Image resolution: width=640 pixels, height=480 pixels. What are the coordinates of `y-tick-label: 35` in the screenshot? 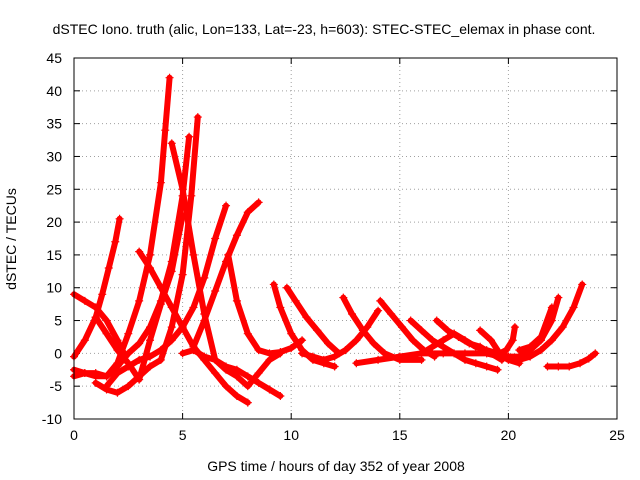 It's located at (54, 124).